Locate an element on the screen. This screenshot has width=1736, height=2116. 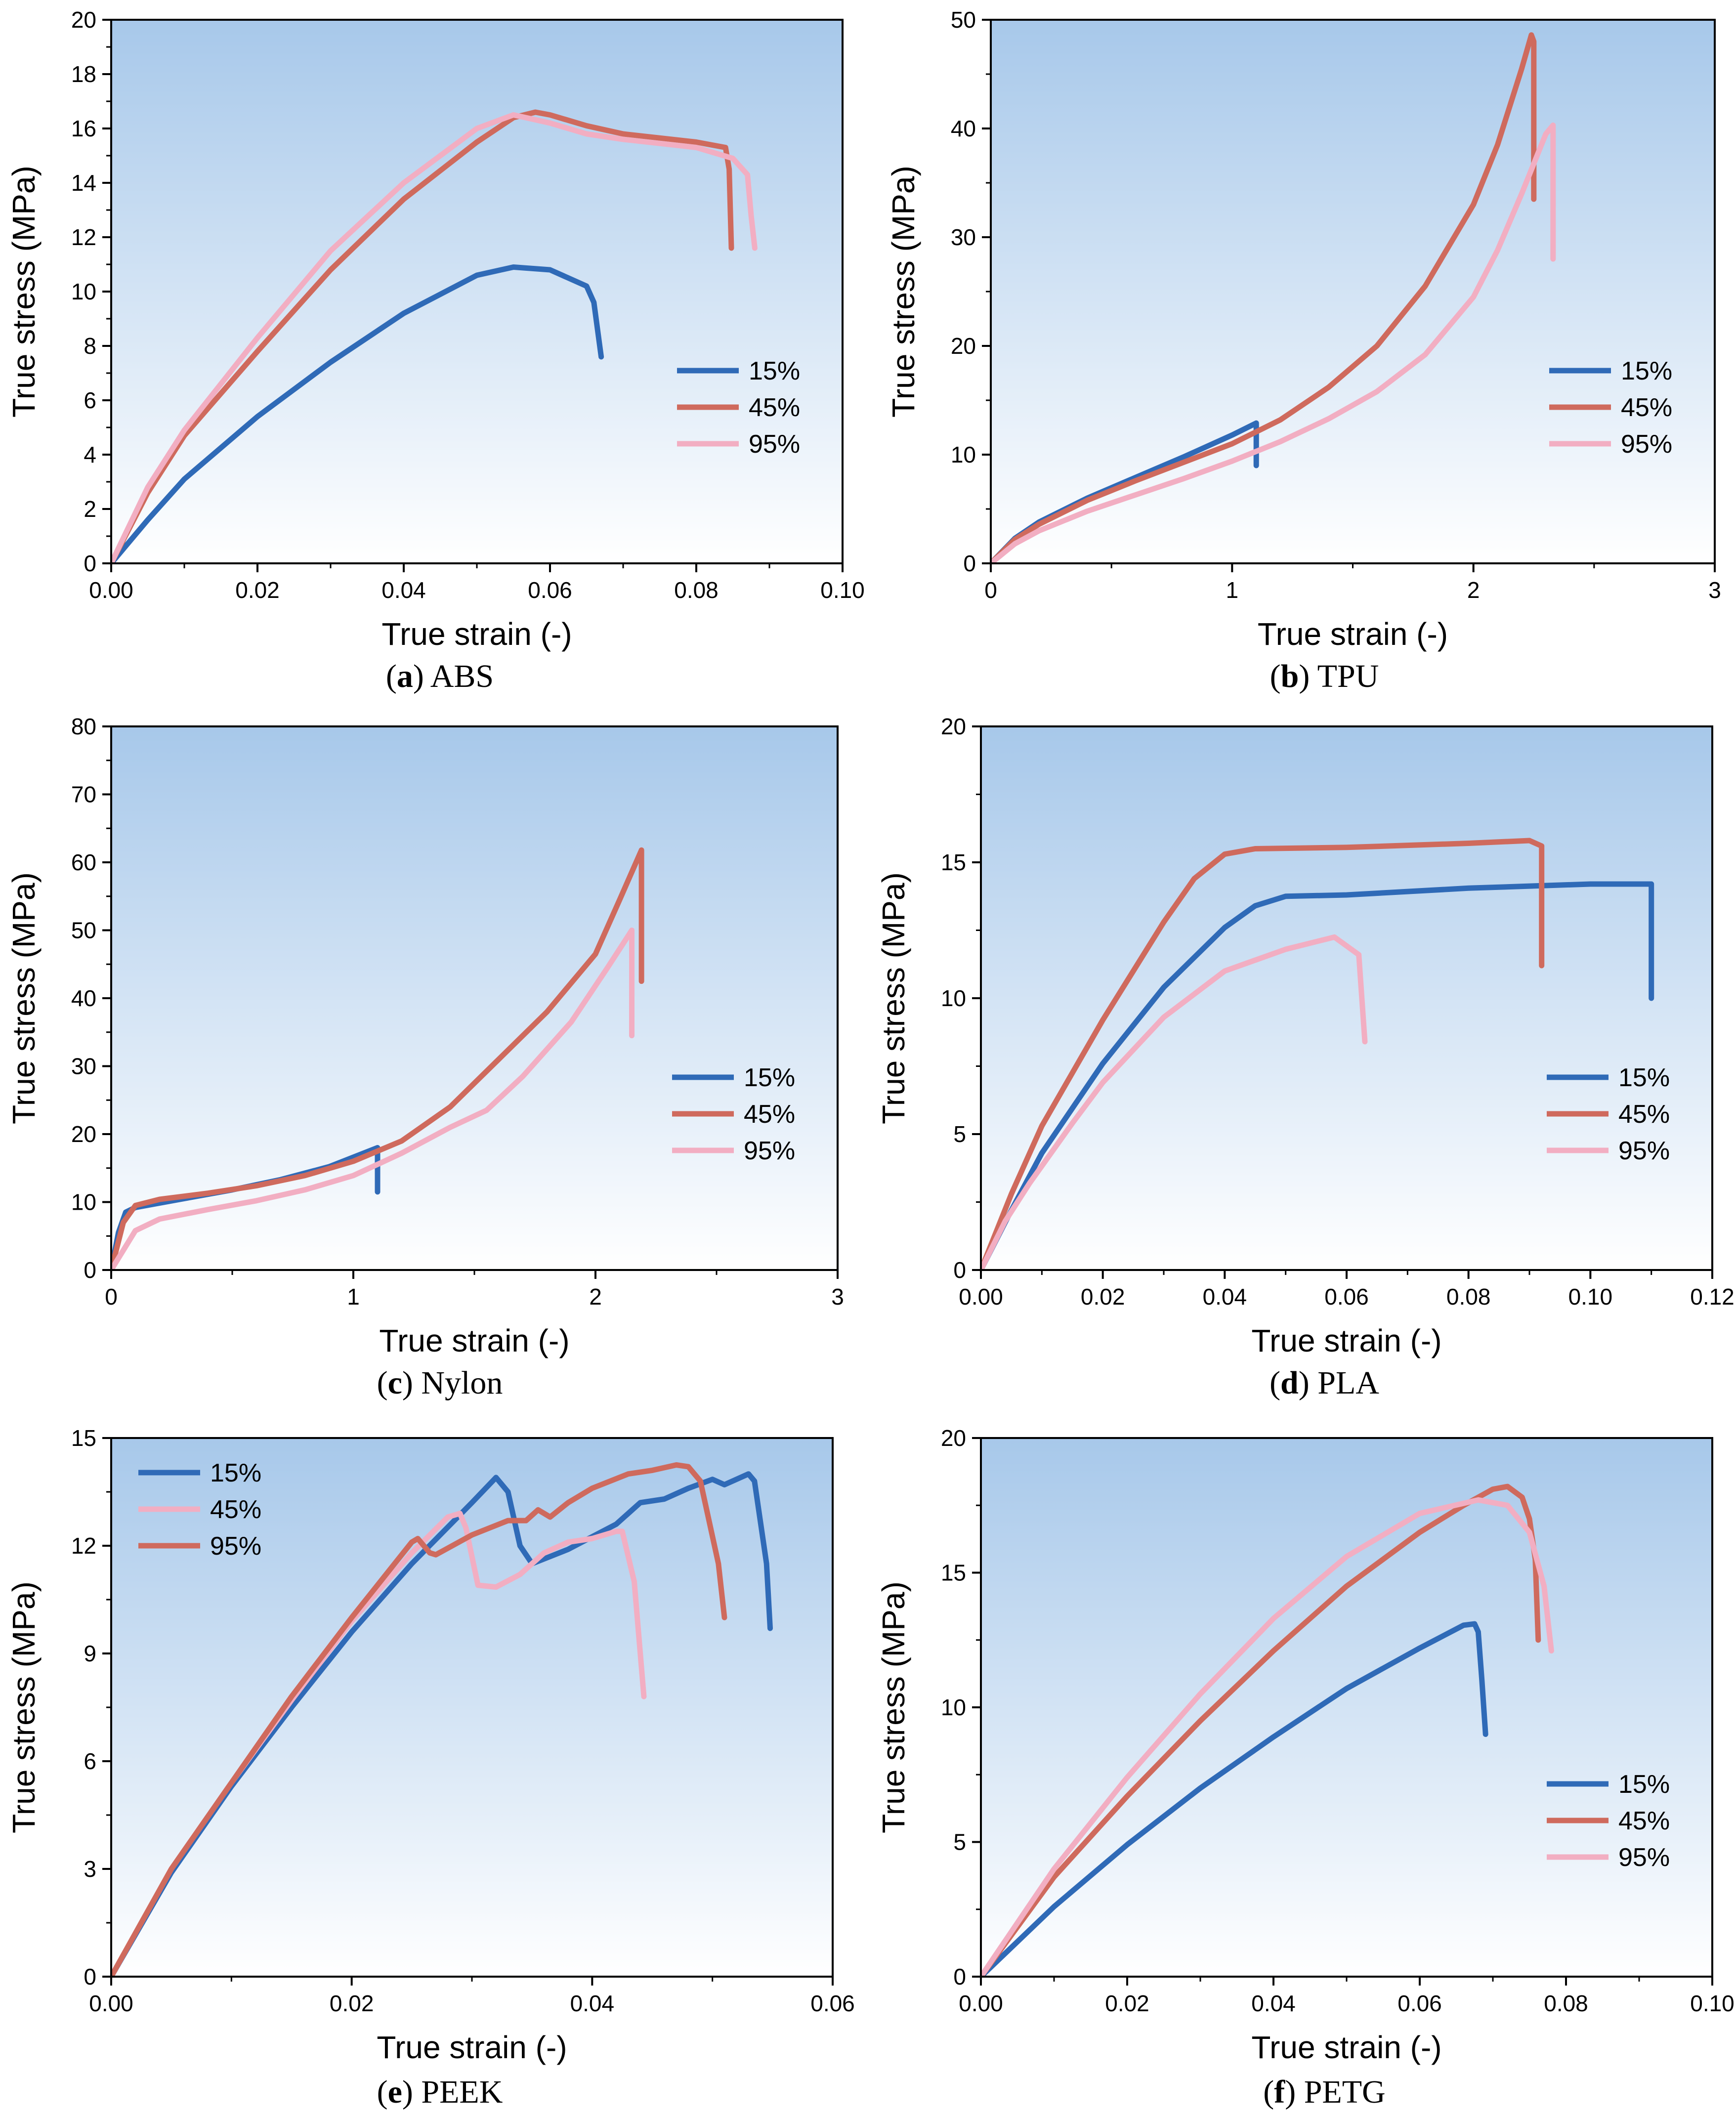
y-tick-label: 9 is located at coordinates (90, 1653).